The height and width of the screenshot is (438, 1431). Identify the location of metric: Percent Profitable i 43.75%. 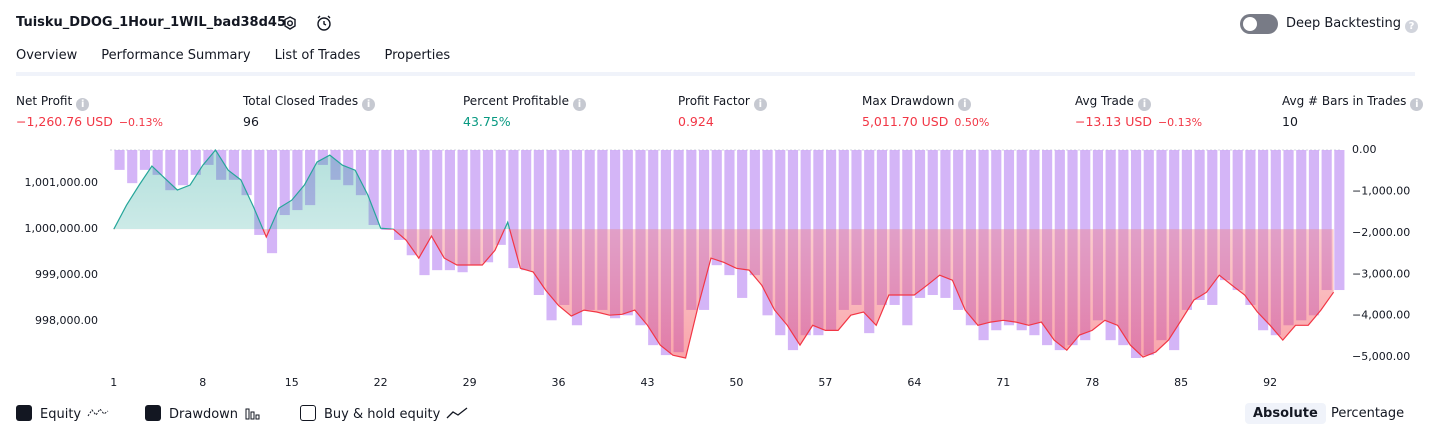
(524, 111).